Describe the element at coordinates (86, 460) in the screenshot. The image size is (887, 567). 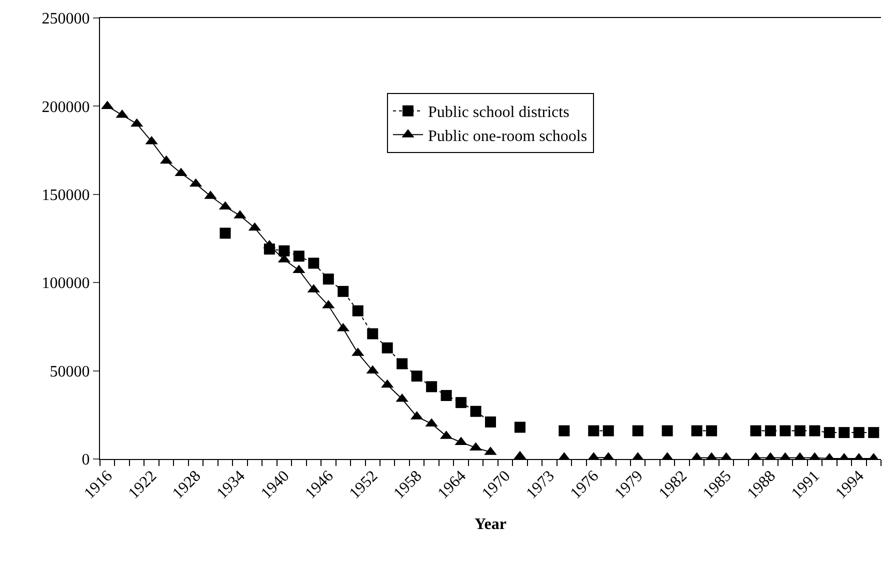
I see `y-tick-label: 0` at that location.